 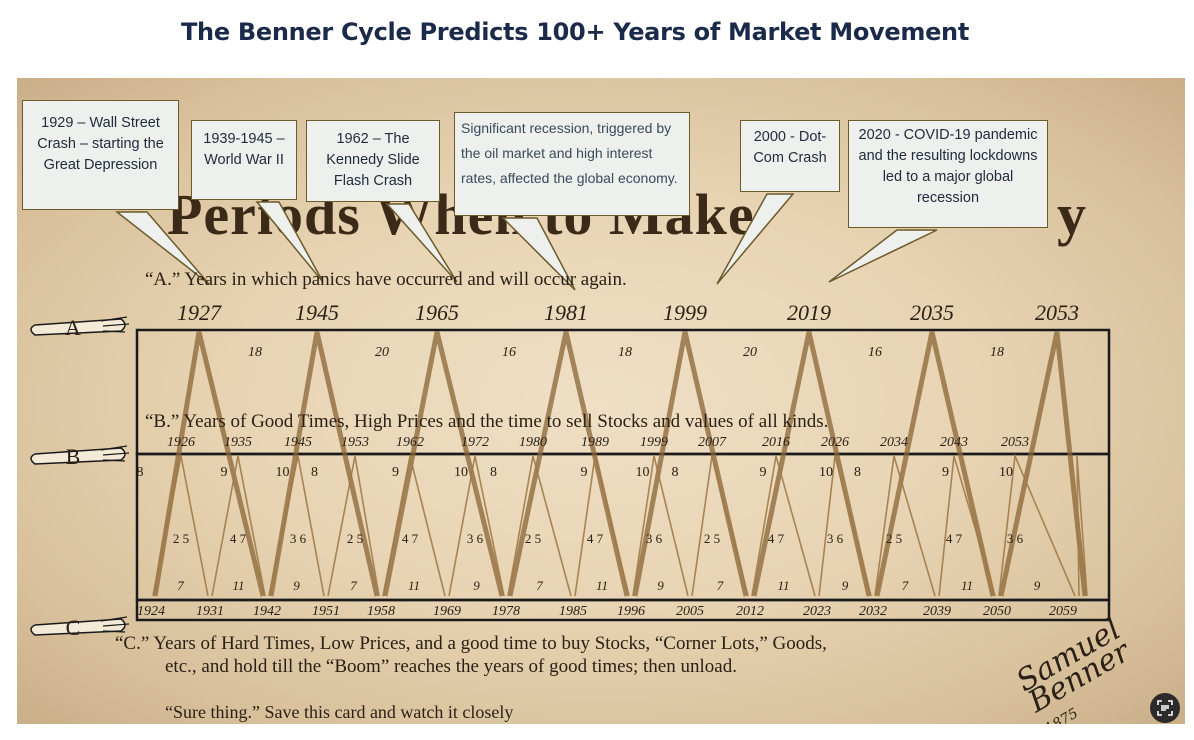 I want to click on row-b-year: 2016, so click(x=776, y=442).